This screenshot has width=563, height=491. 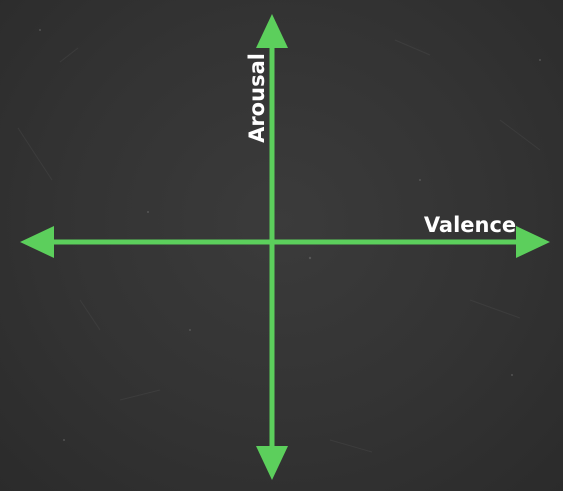 What do you see at coordinates (470, 225) in the screenshot?
I see `valence-axis-label: Valence` at bounding box center [470, 225].